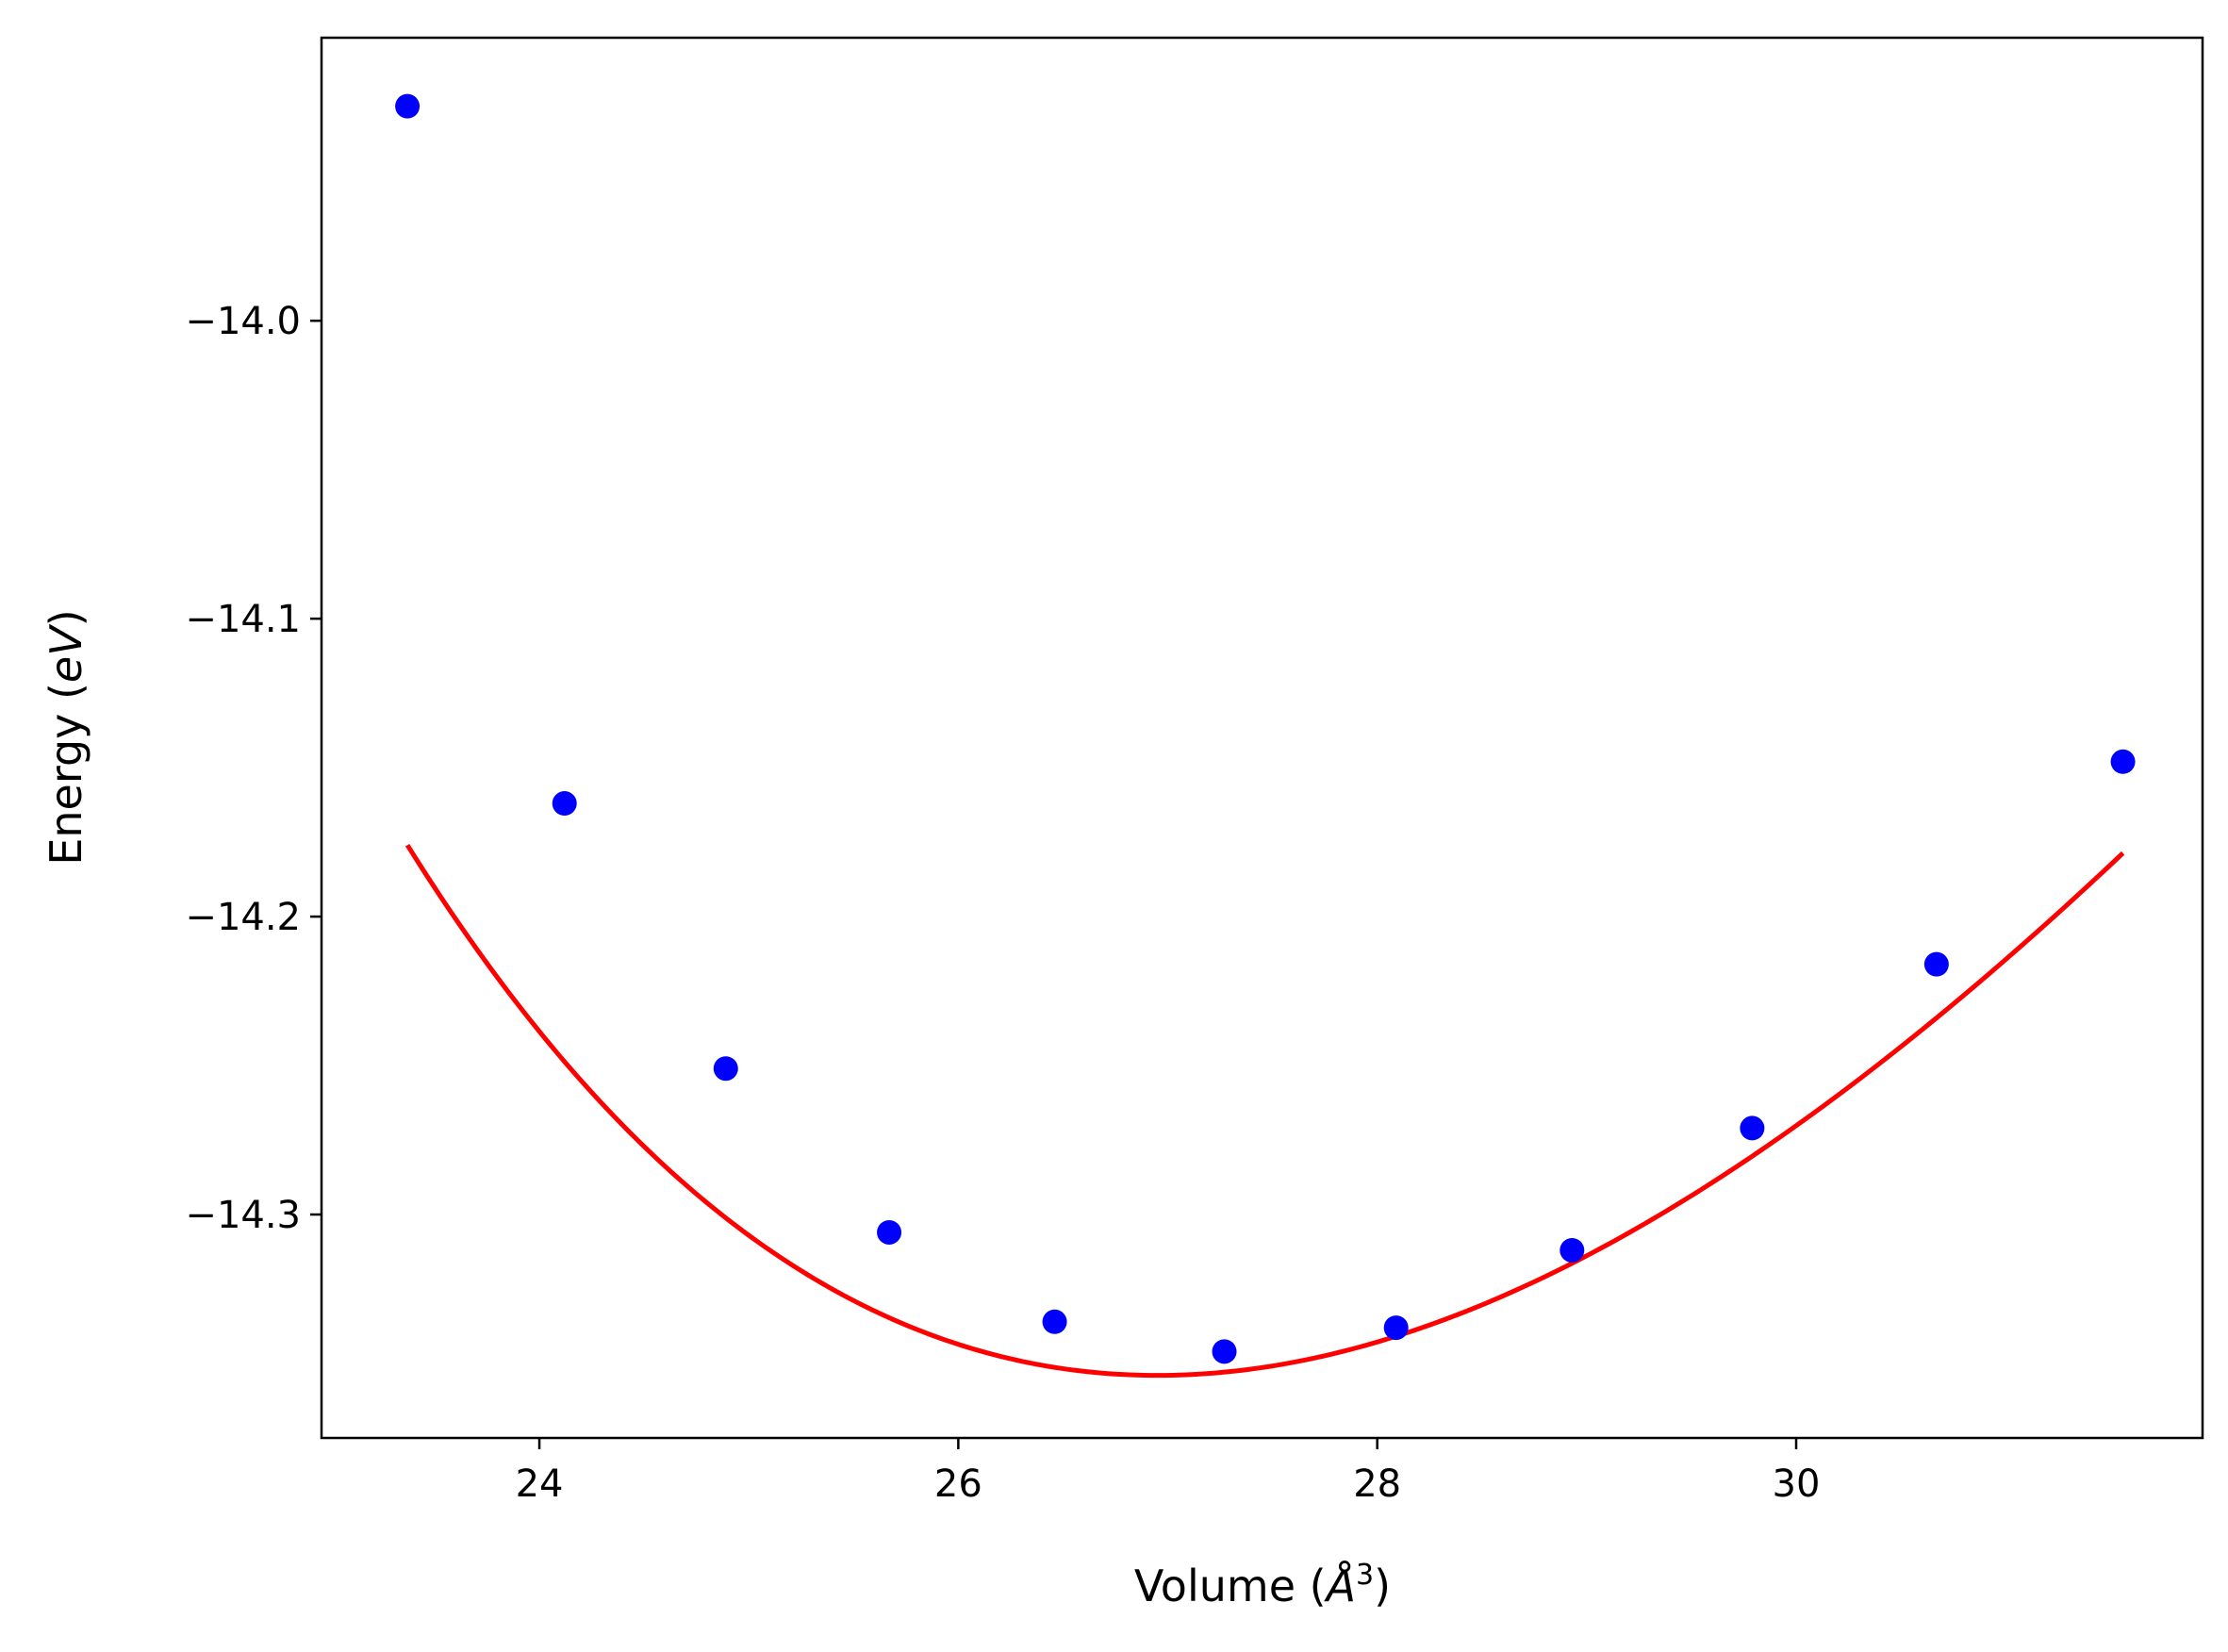  Describe the element at coordinates (1377, 1484) in the screenshot. I see `x-tick-label: 28` at that location.